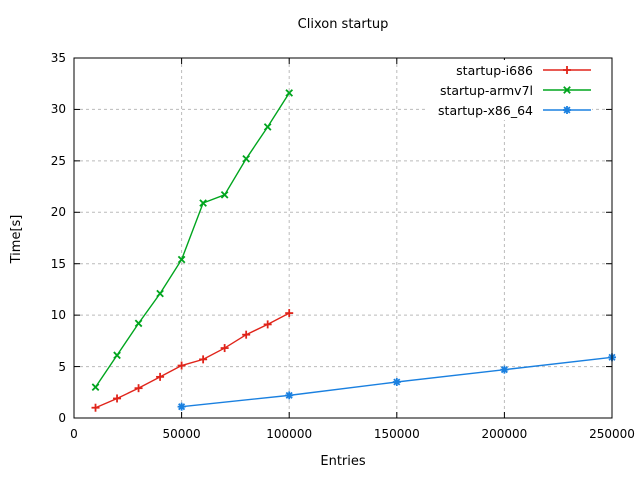 The image size is (640, 480). Describe the element at coordinates (62, 418) in the screenshot. I see `y-tick-label: 0` at that location.